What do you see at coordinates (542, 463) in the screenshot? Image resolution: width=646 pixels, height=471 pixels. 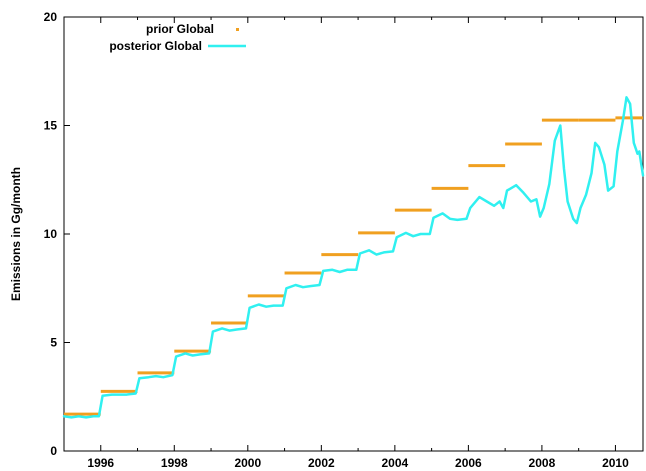 I see `x-tick-label-2008: 2008` at bounding box center [542, 463].